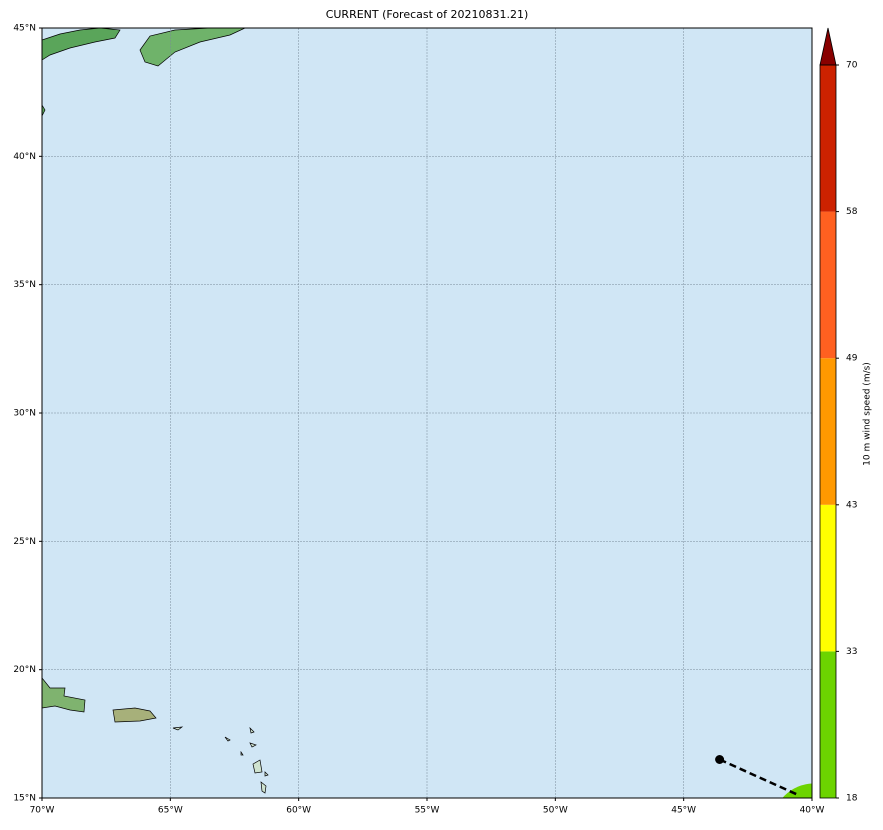 Image resolution: width=883 pixels, height=830 pixels. What do you see at coordinates (683, 811) in the screenshot?
I see `lon-tick-label: 45°W` at bounding box center [683, 811].